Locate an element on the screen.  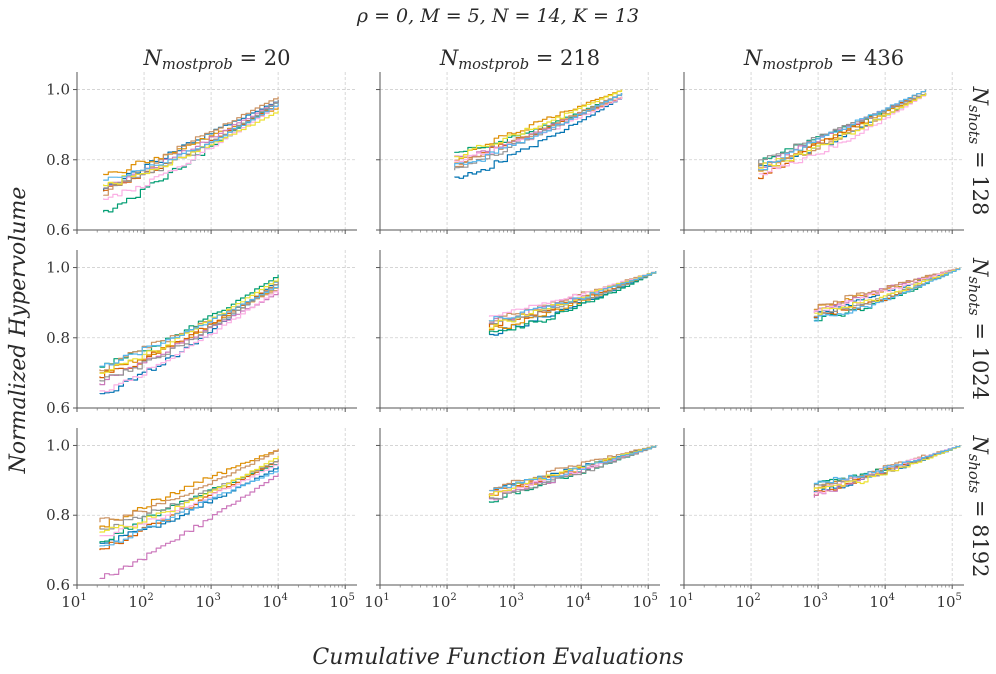
column-title: Nmostprob = 20 is located at coordinates (217, 59).